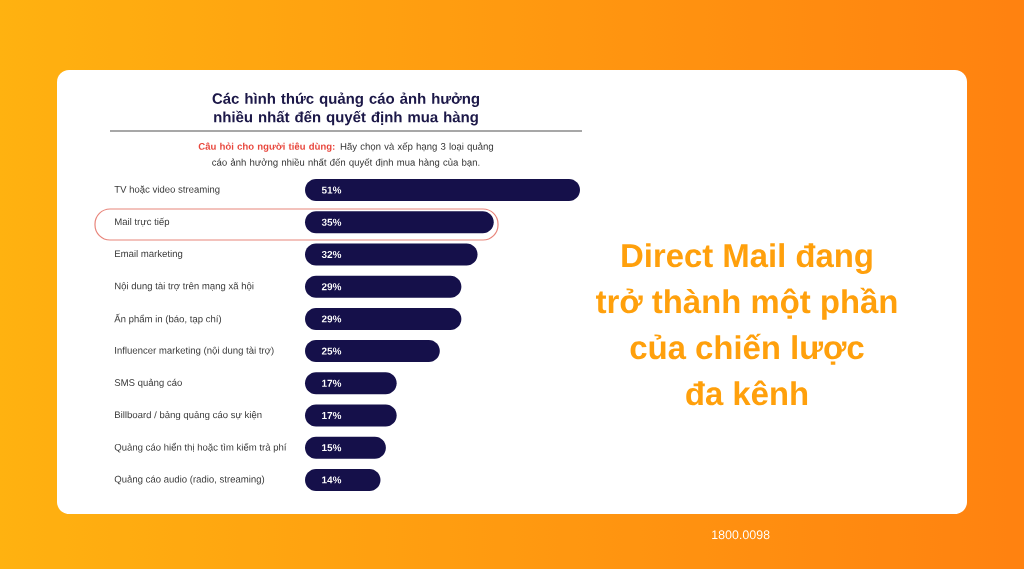 The image size is (1024, 569). Describe the element at coordinates (189, 480) in the screenshot. I see `y-tick-label: Quảng cáo audio (radio, streaming)` at that location.